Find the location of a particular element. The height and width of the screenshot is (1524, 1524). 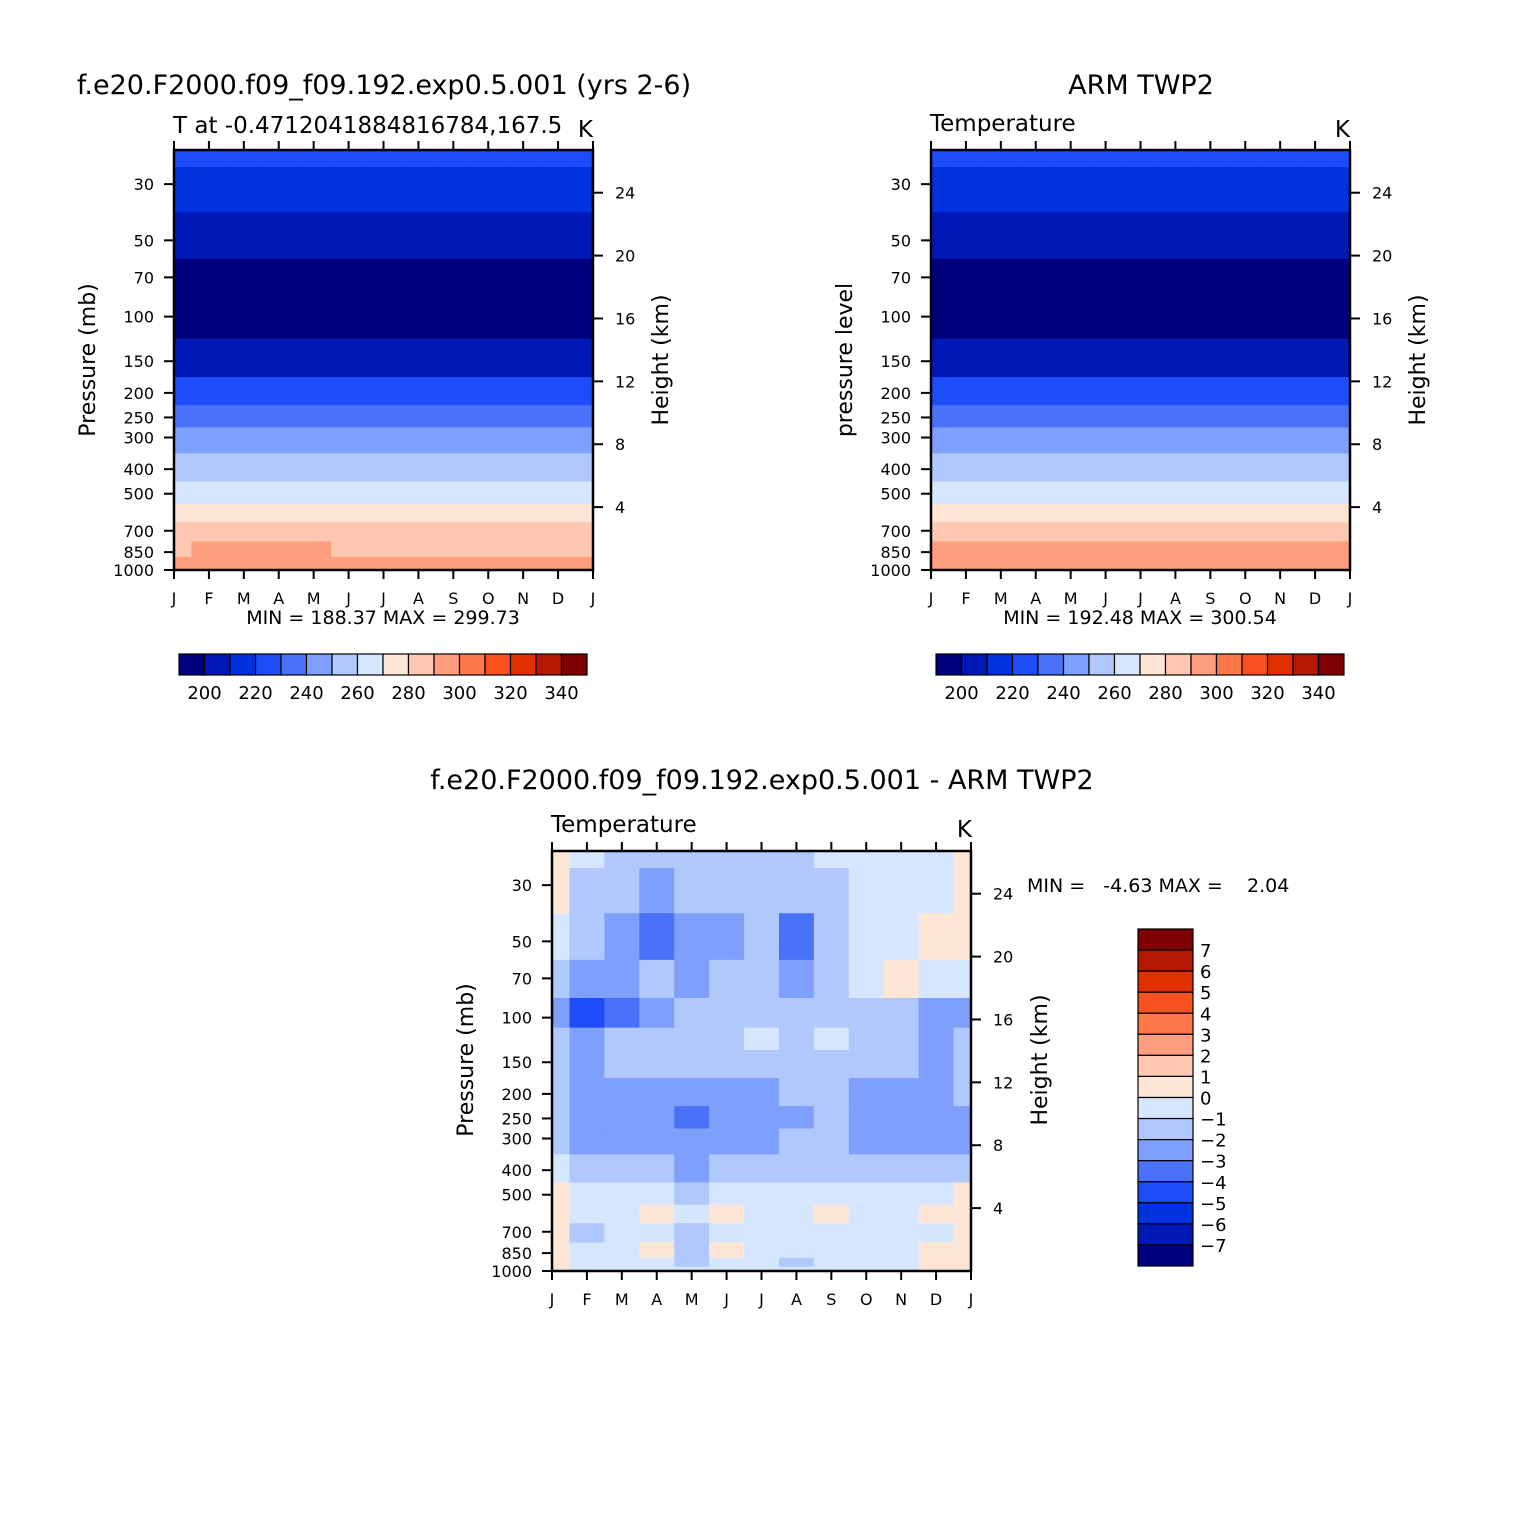

colorbar-label: 0 is located at coordinates (1205, 1099).